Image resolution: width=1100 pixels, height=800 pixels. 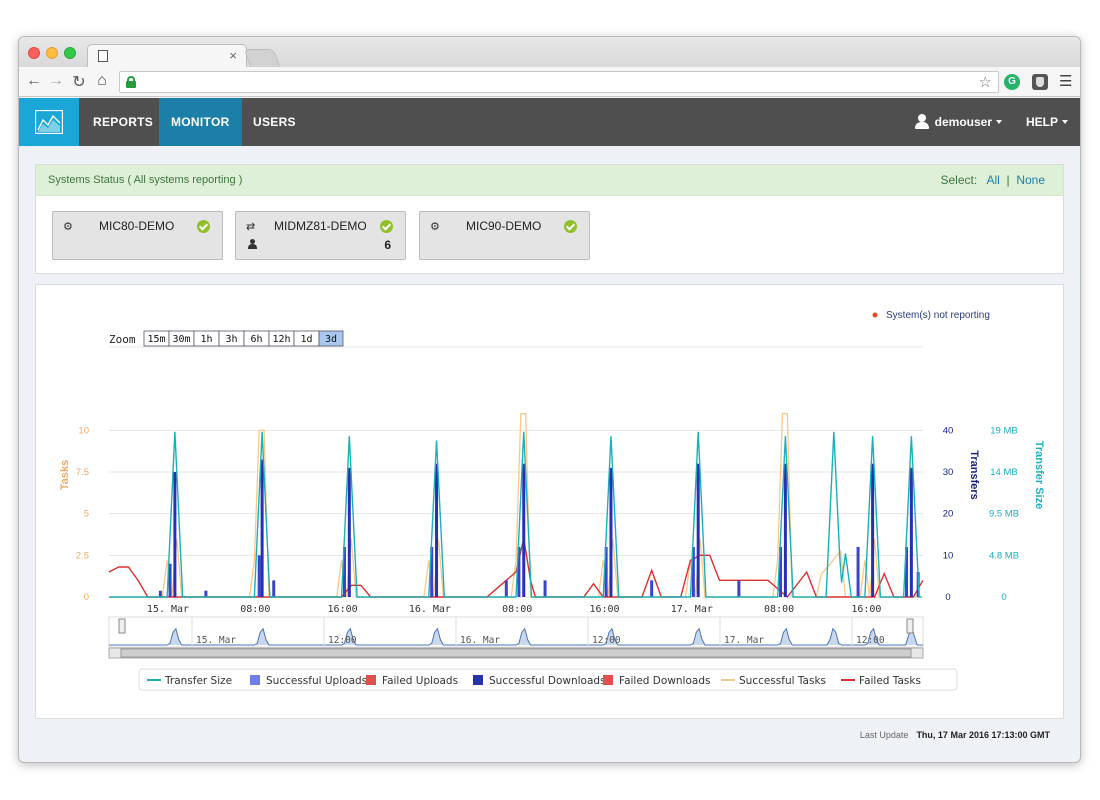 I want to click on select-controls: Select: All | None, so click(x=992, y=180).